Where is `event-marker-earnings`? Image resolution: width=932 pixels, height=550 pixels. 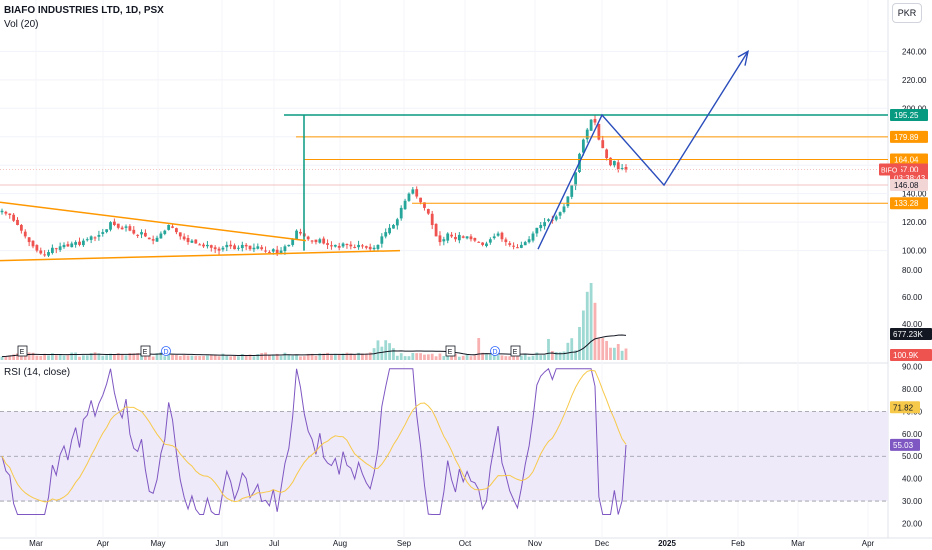
event-marker-earnings is located at coordinates (515, 351).